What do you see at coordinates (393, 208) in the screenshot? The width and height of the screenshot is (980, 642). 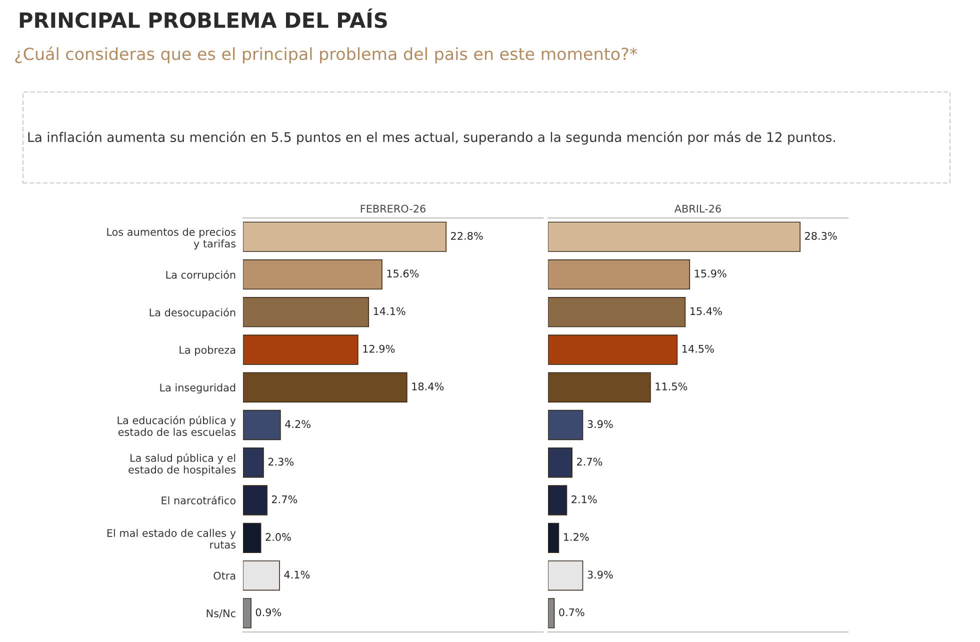 I see `chart-title: FEBRERO-26` at bounding box center [393, 208].